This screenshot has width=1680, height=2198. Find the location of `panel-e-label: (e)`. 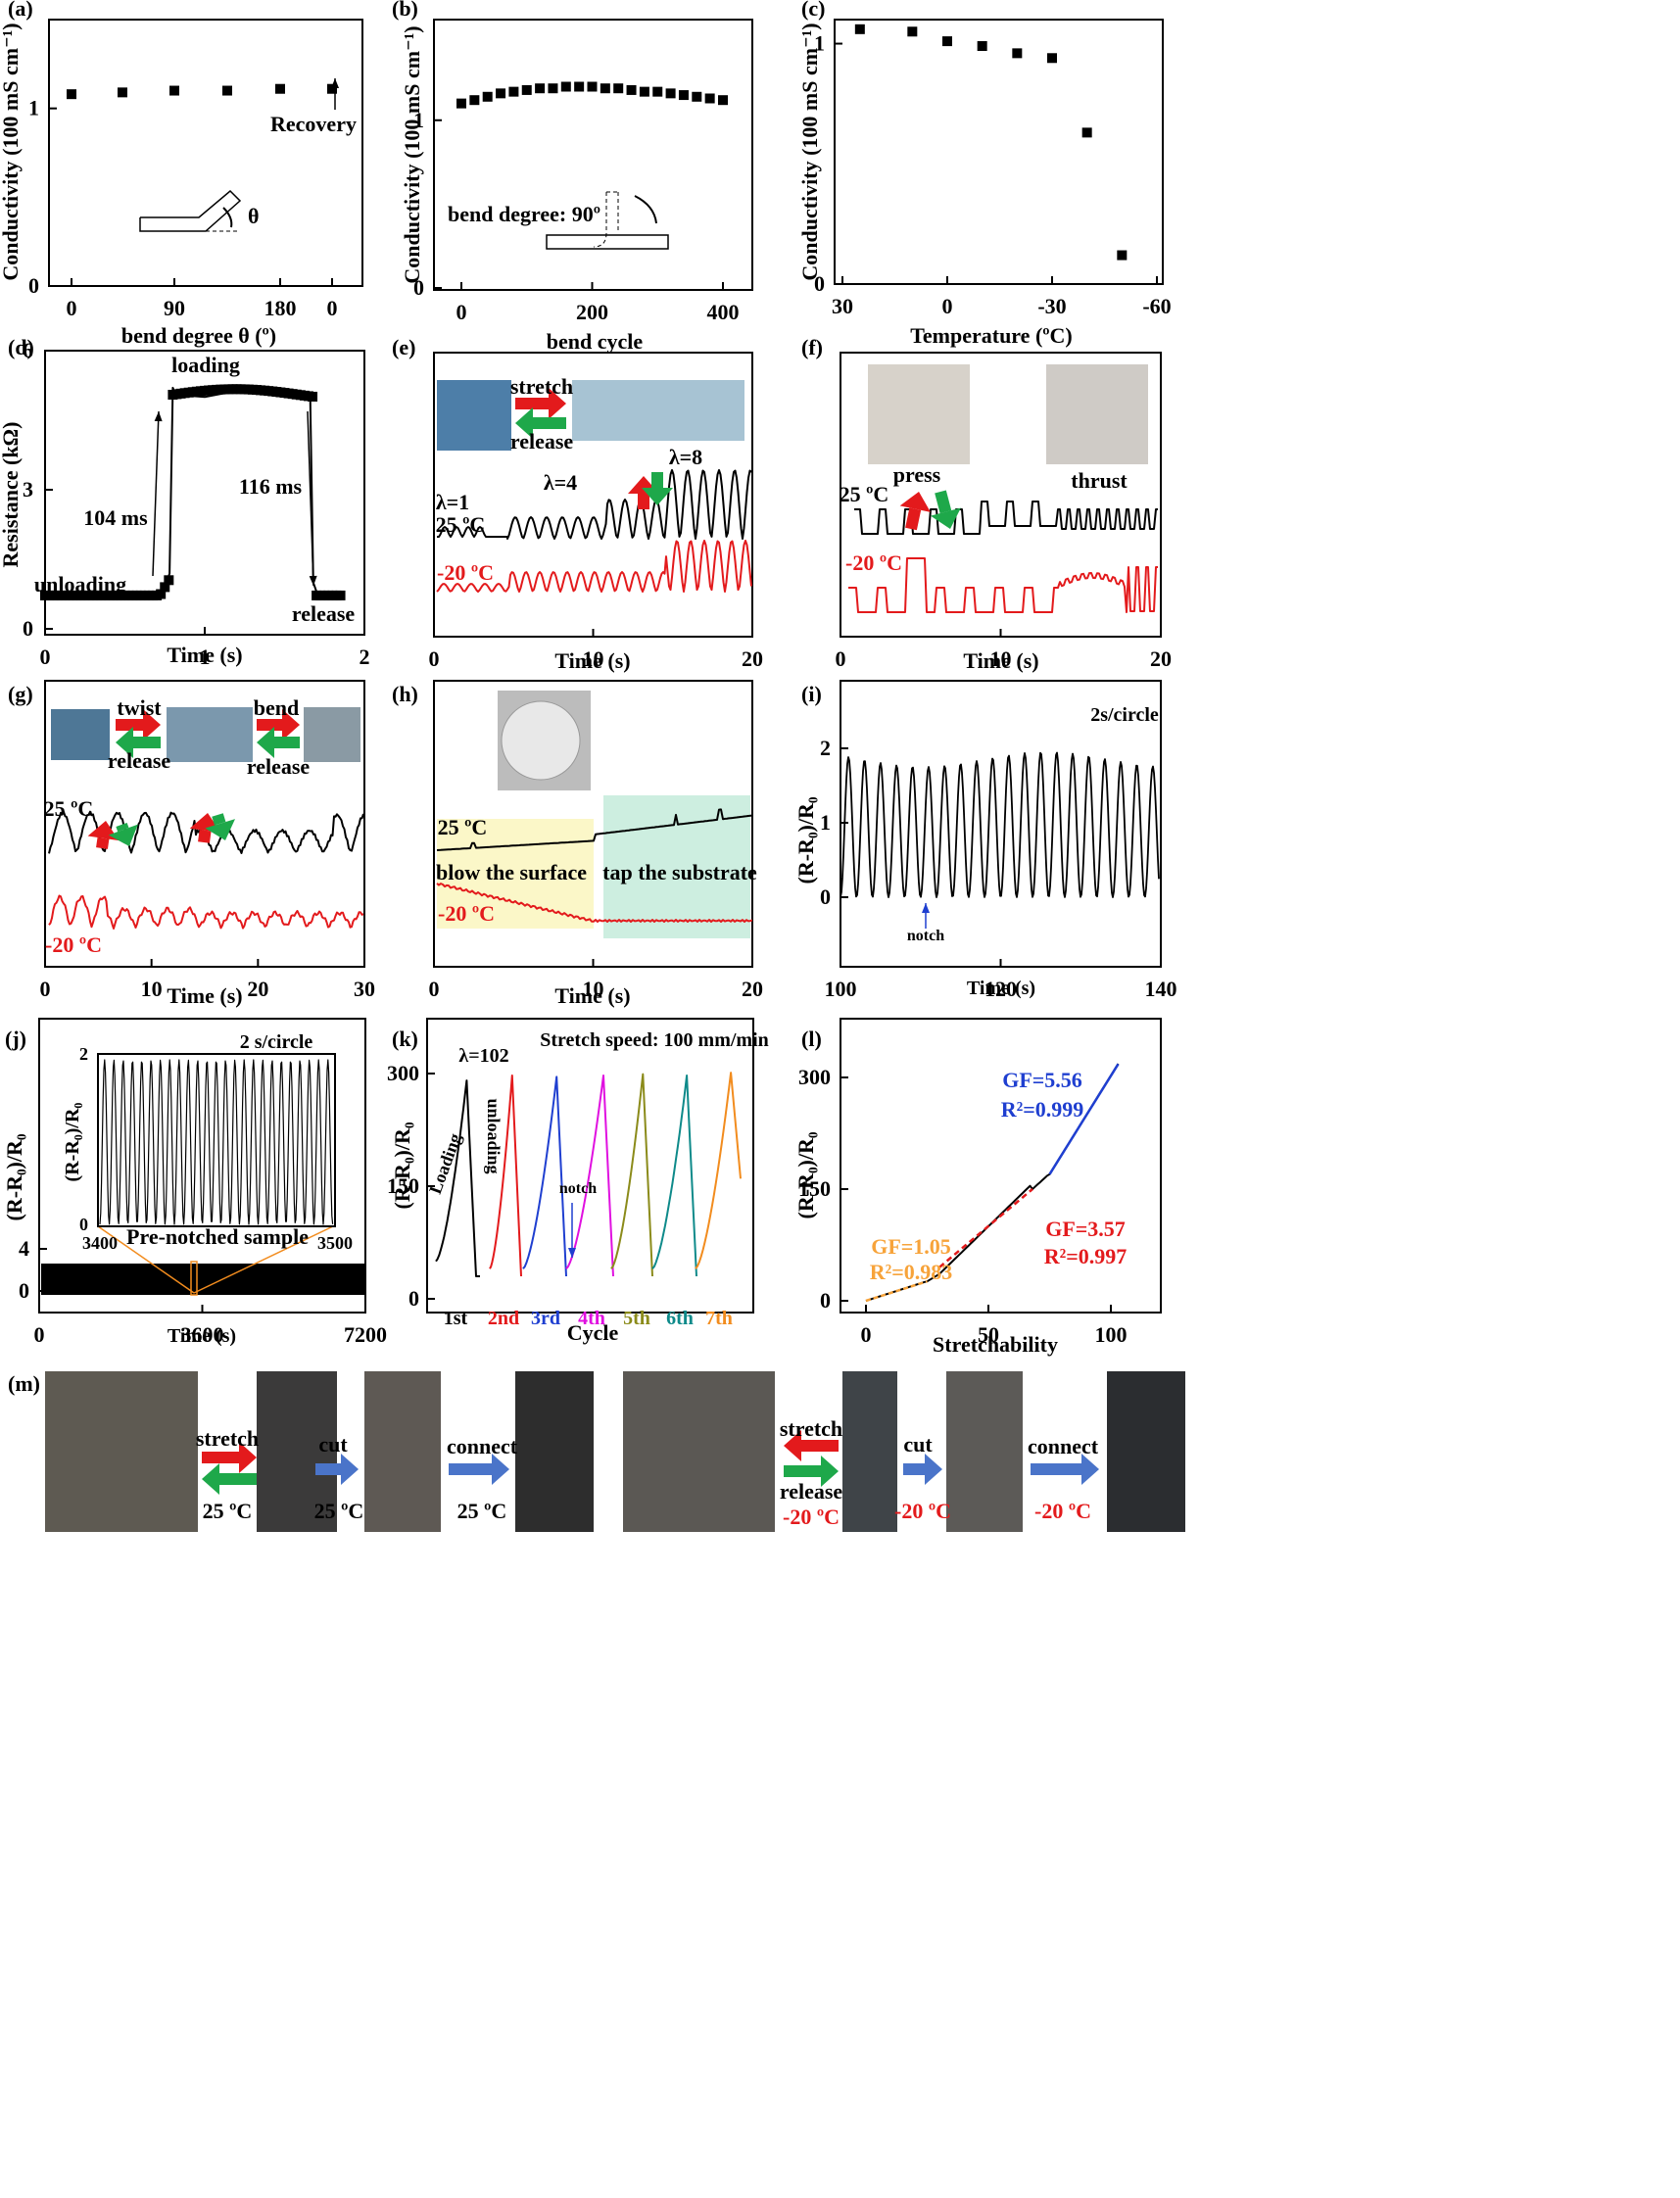

panel-e-label: (e) is located at coordinates (403, 347).